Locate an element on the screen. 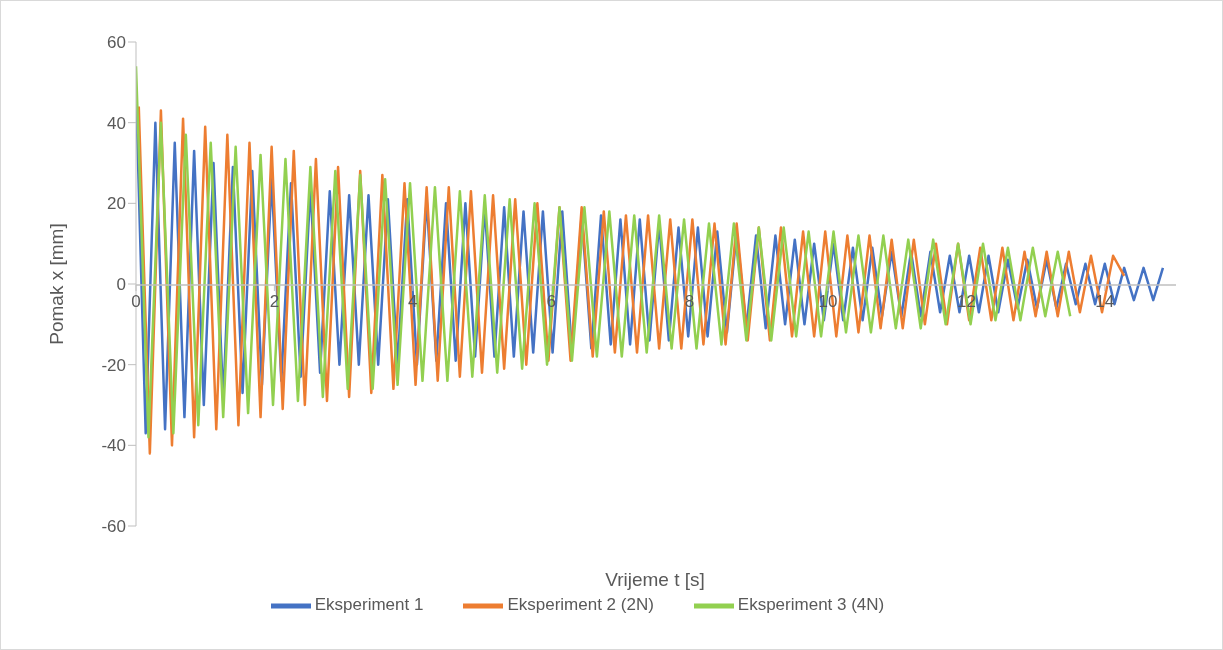 This screenshot has height=650, width=1223. x-tick-label: 0 is located at coordinates (136, 301).